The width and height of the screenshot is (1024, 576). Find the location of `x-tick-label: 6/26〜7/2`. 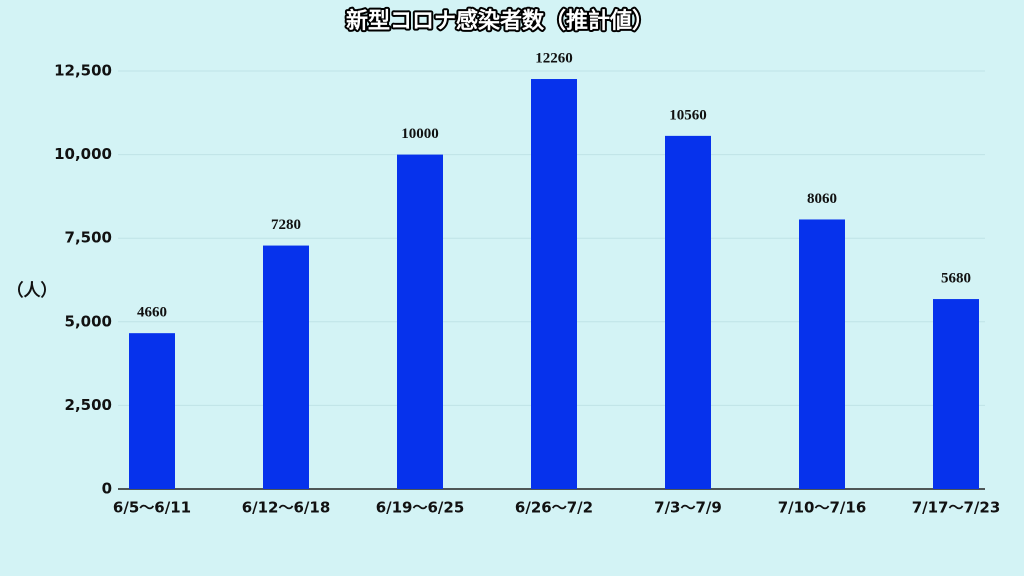

x-tick-label: 6/26〜7/2 is located at coordinates (554, 508).